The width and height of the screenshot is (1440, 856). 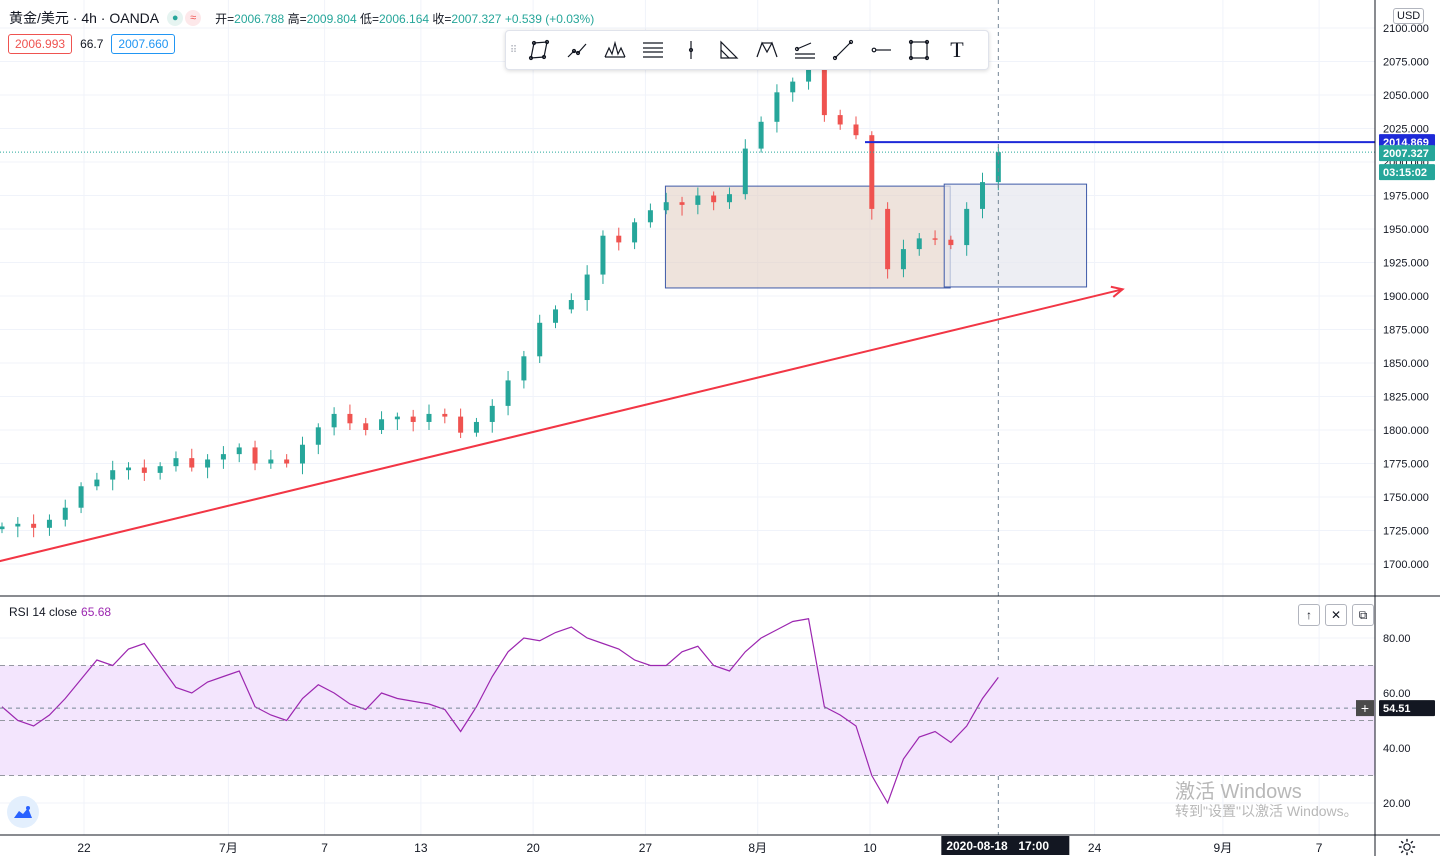 What do you see at coordinates (84, 18) in the screenshot?
I see `symbol-title: 黄金/美元 · 4h · OANDA` at bounding box center [84, 18].